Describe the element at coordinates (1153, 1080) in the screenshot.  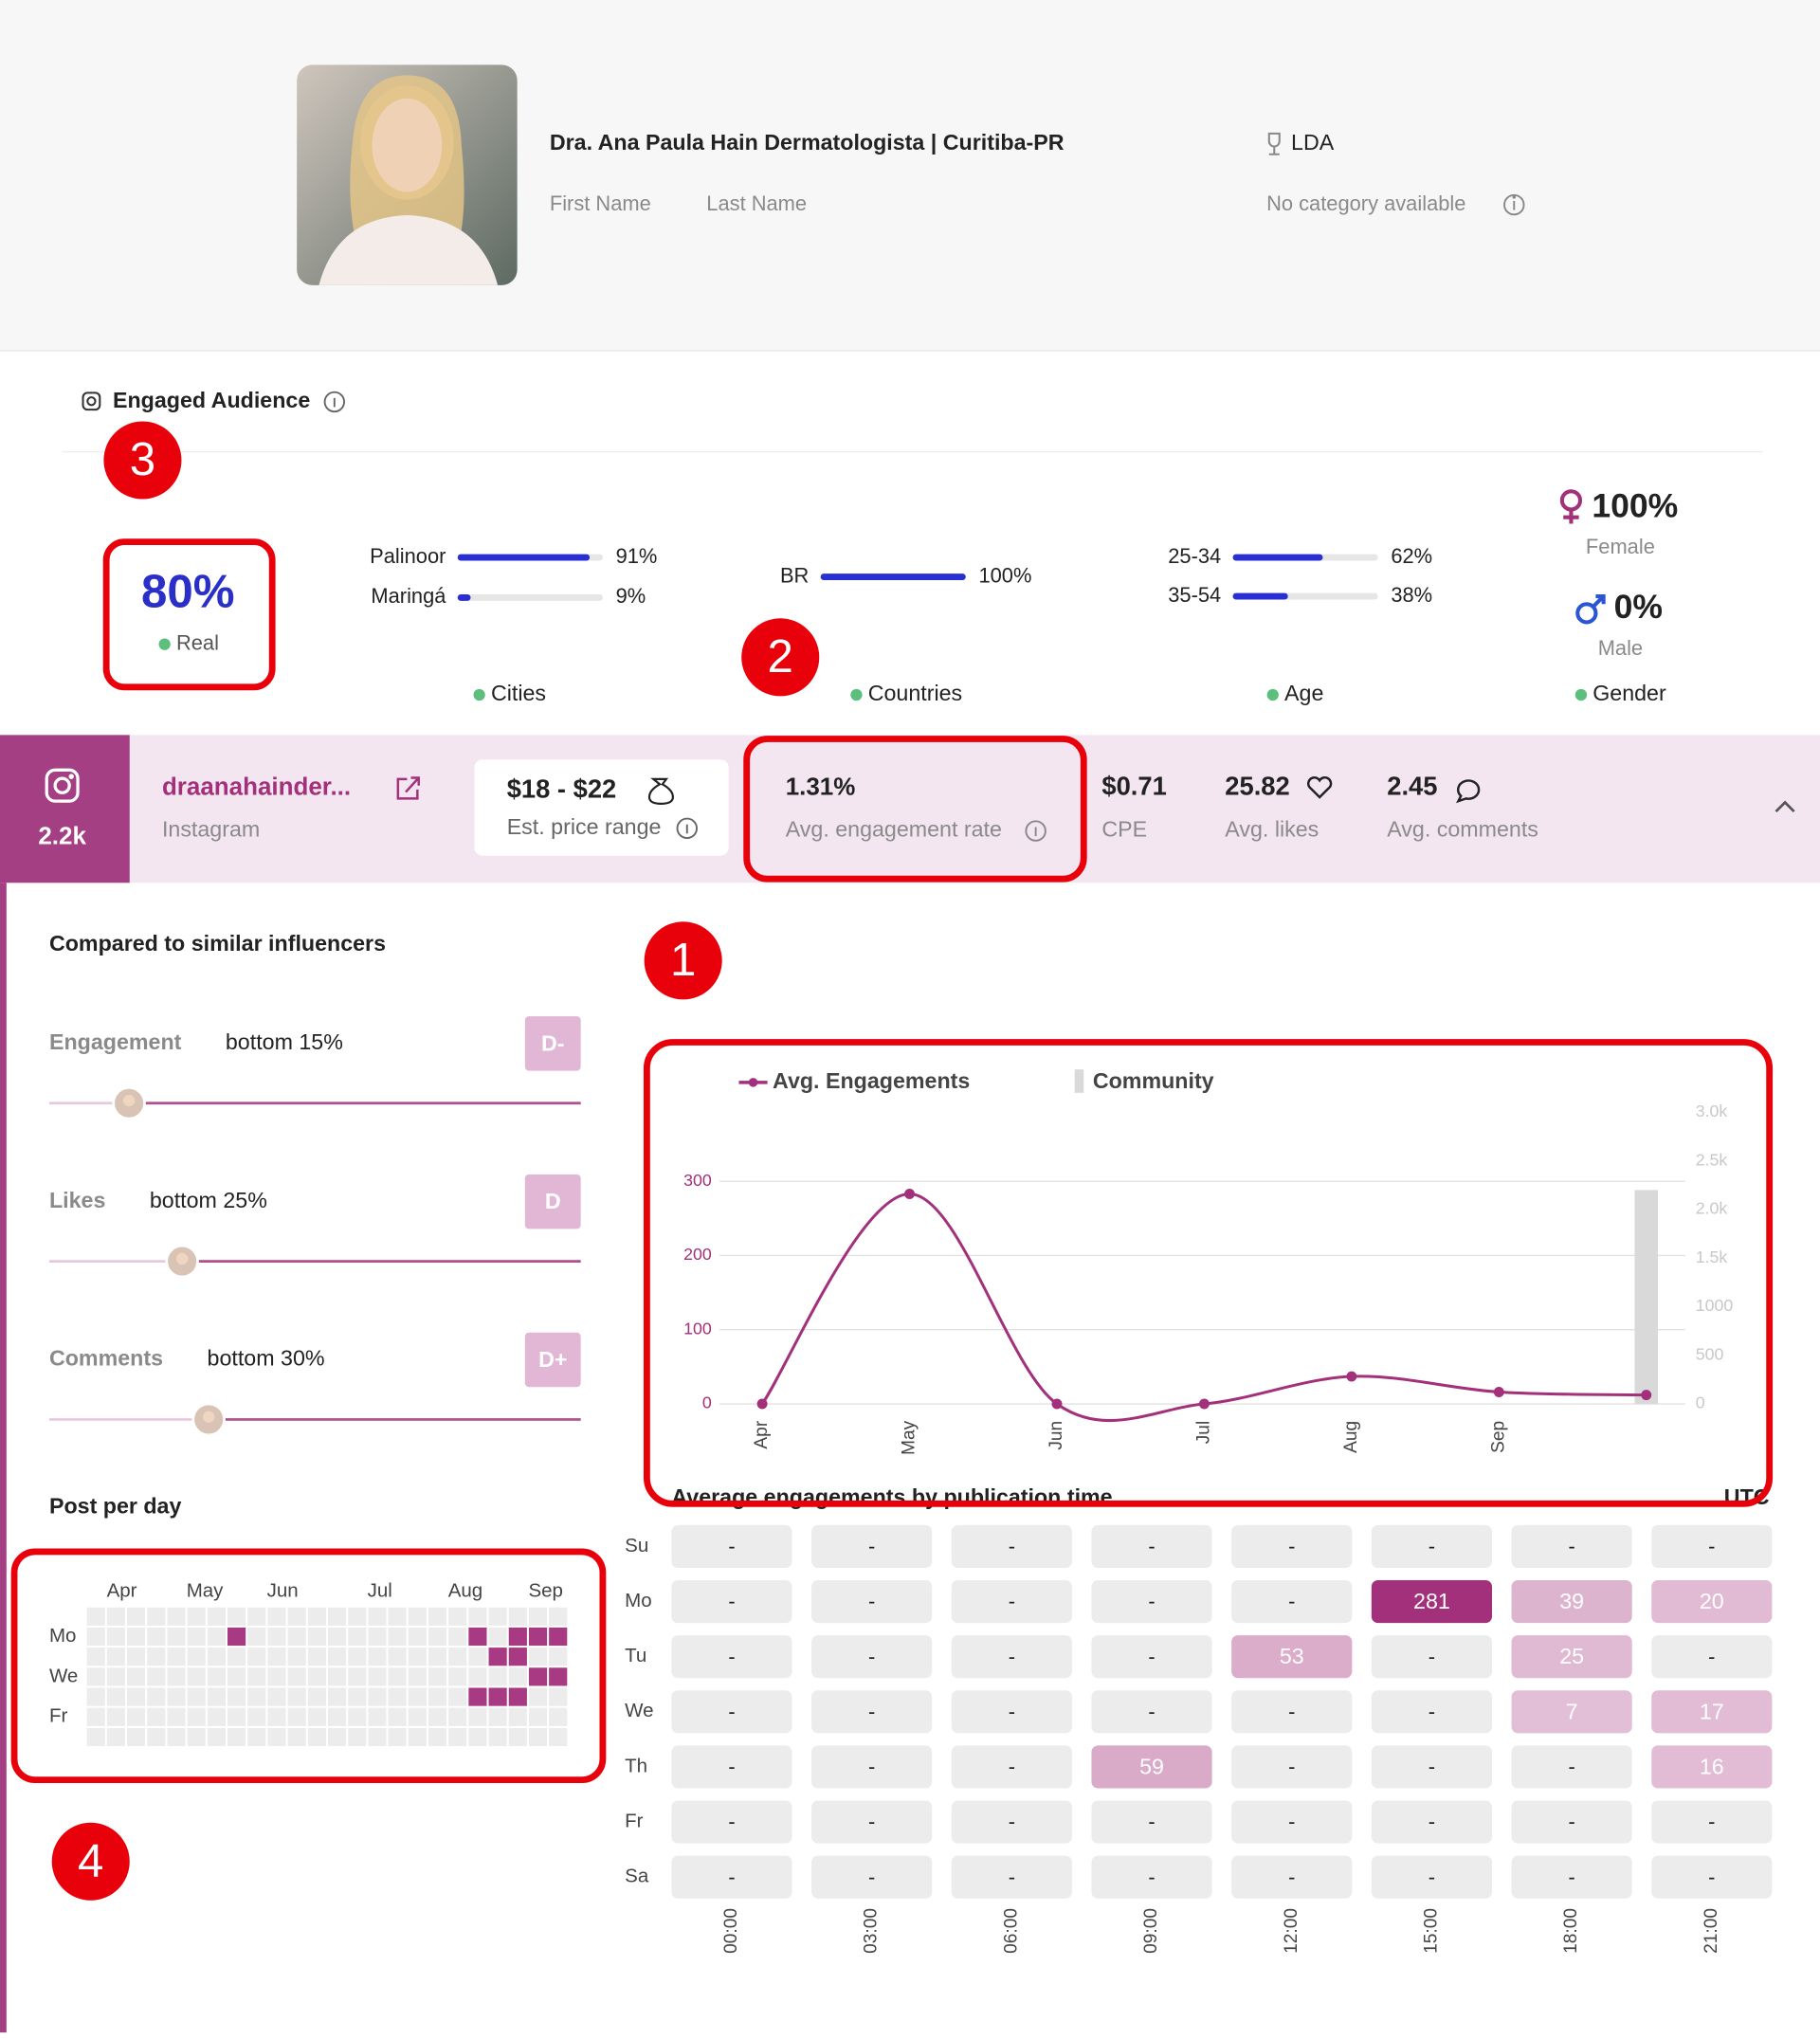
I see `legend-label: Community` at that location.